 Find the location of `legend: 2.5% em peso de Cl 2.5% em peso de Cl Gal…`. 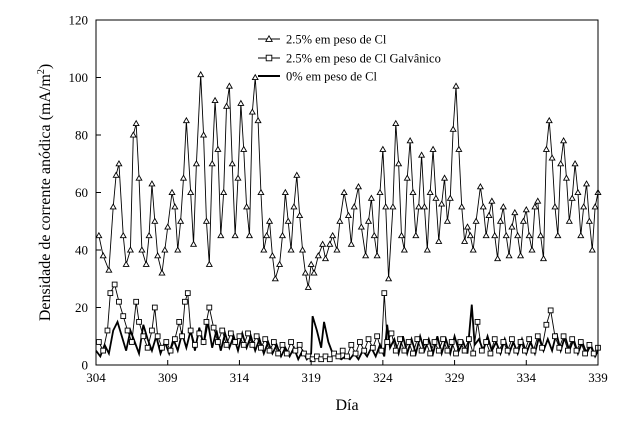

legend: 2.5% em peso de Cl 2.5% em peso de Cl Gal… is located at coordinates (349, 58).